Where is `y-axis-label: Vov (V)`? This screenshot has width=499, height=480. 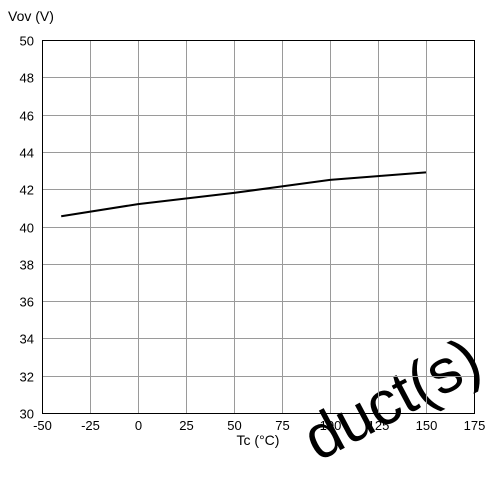 y-axis-label: Vov (V) is located at coordinates (31, 16).